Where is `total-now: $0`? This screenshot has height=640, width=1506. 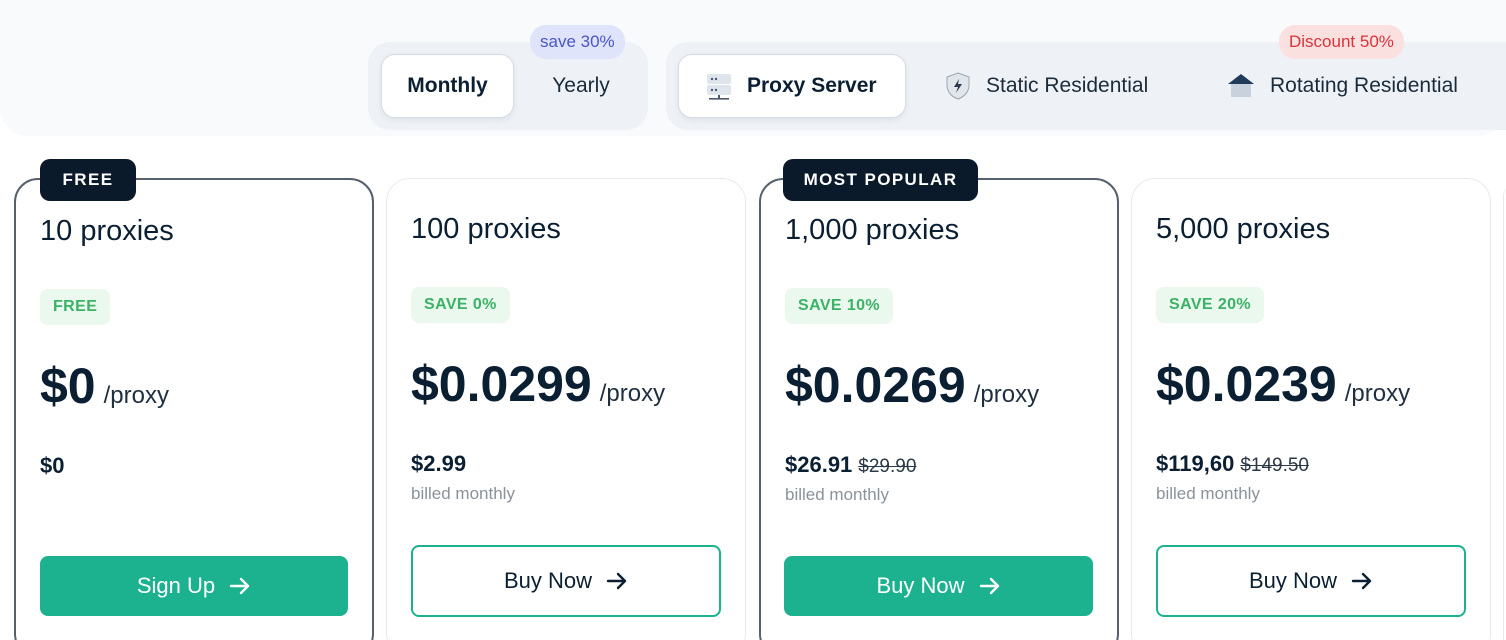
total-now: $0 is located at coordinates (52, 465).